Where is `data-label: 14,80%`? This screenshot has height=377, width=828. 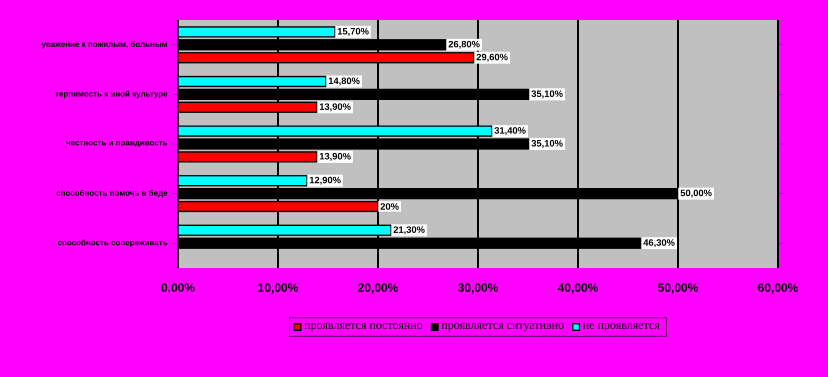
data-label: 14,80% is located at coordinates (344, 82).